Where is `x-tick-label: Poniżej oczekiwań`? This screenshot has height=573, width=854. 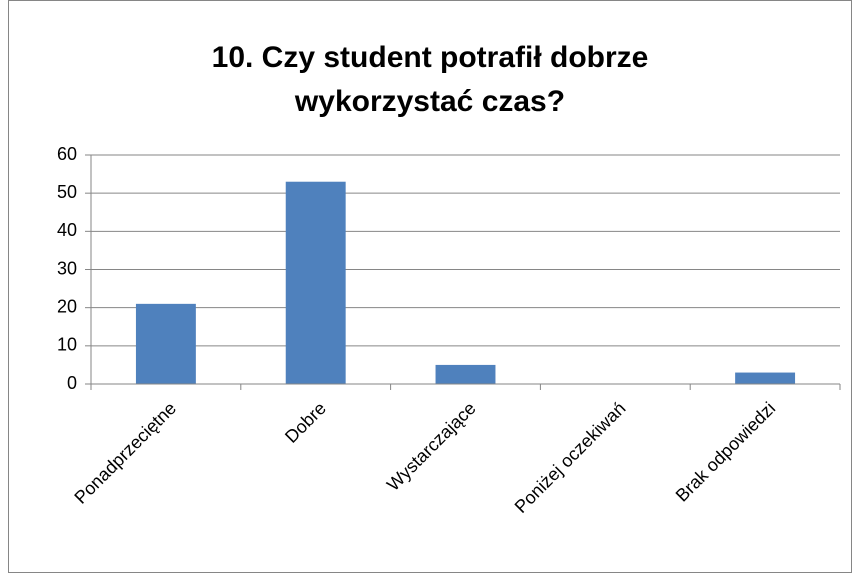 x-tick-label: Poniżej oczekiwań is located at coordinates (570, 457).